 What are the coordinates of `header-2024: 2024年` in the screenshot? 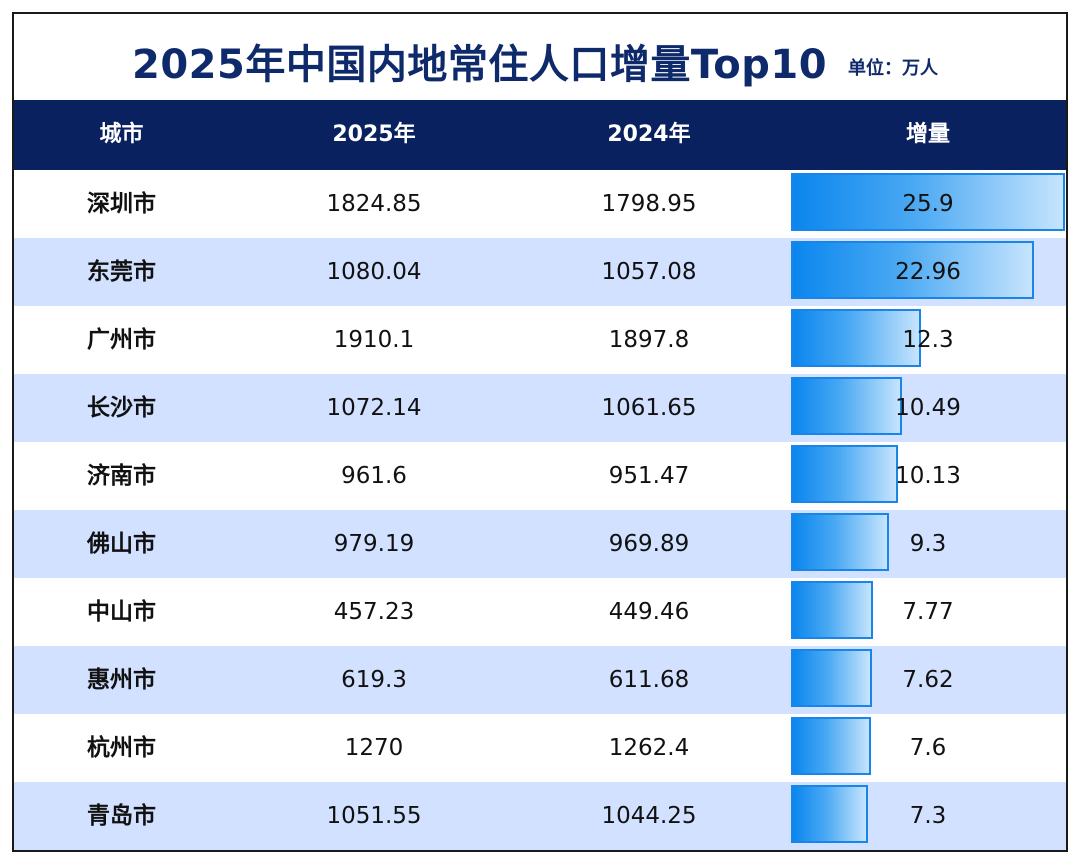 It's located at (649, 134).